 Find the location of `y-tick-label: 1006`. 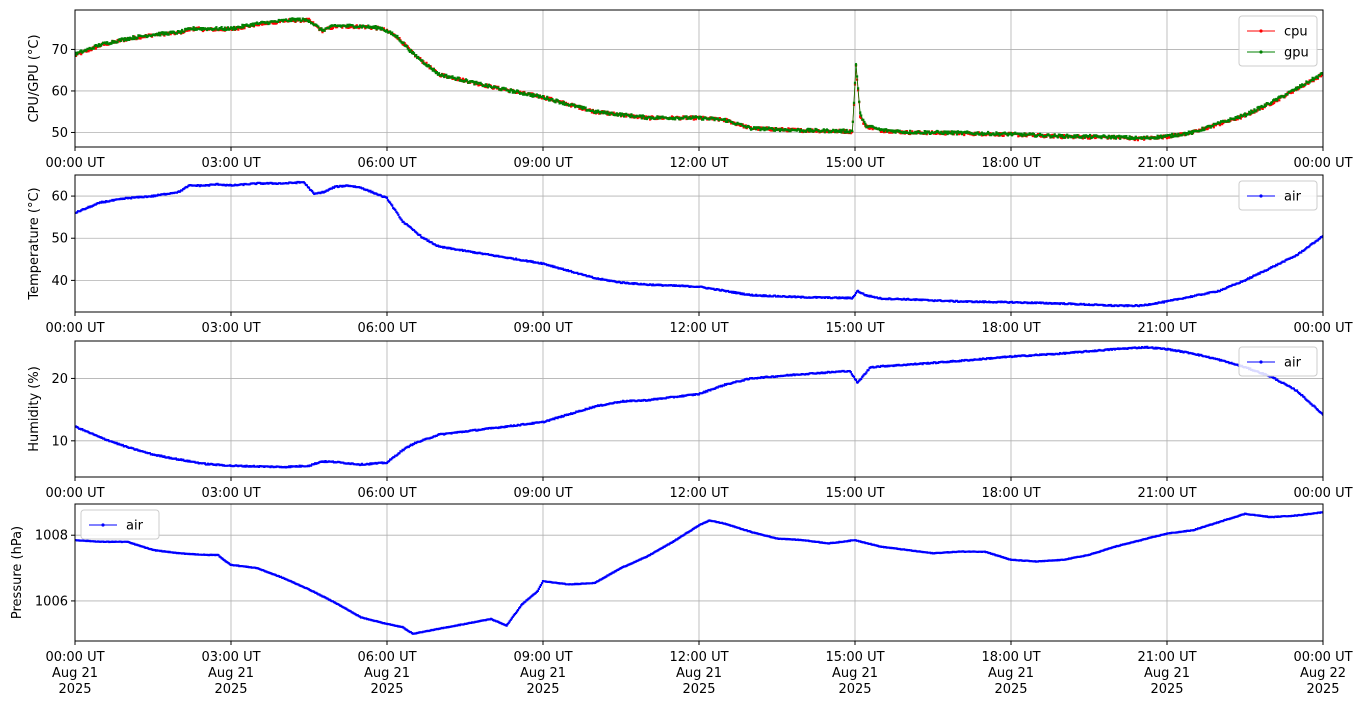

y-tick-label: 1006 is located at coordinates (51, 601).